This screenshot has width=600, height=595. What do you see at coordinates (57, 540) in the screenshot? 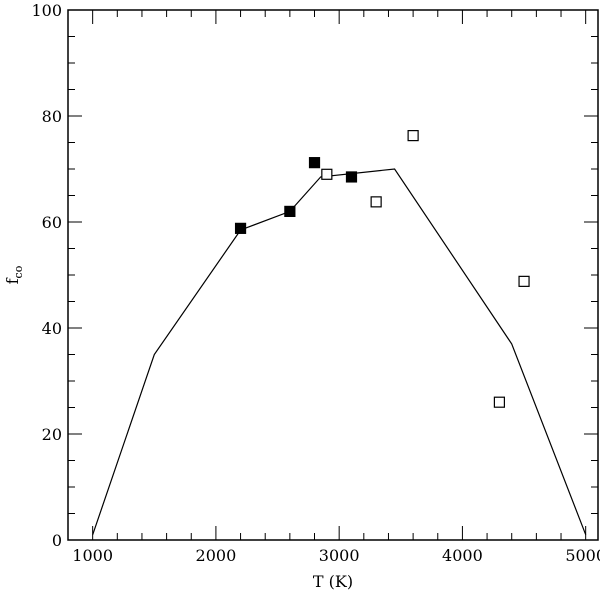
I see `y-tick-label: 0` at bounding box center [57, 540].